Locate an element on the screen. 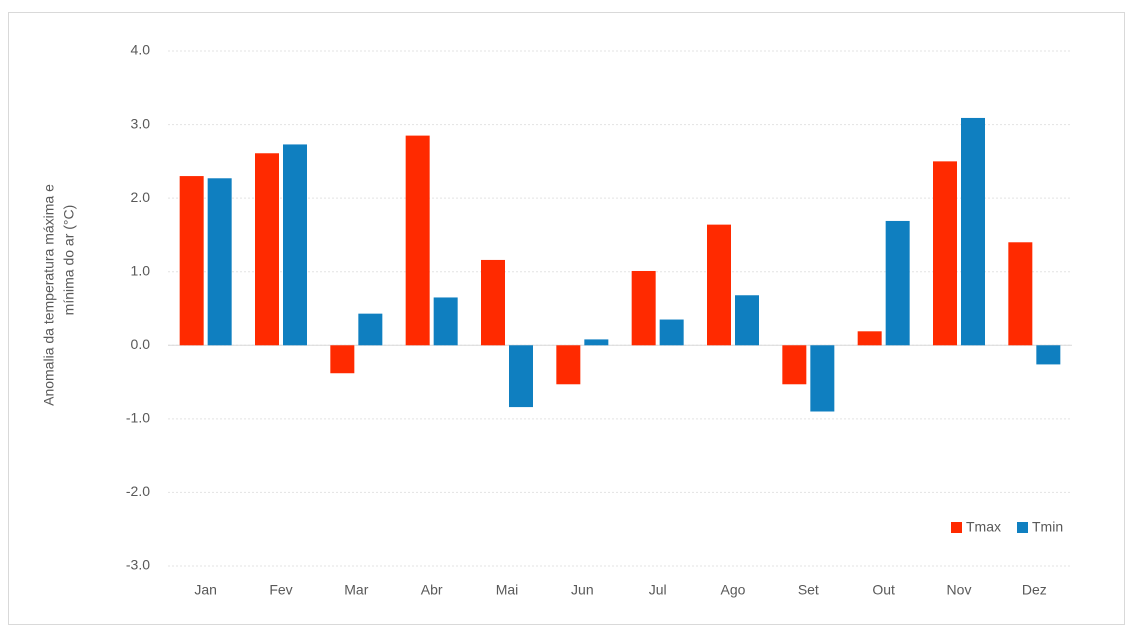 This screenshot has height=626, width=1126. y-axis-label: mínima do ar (°C) is located at coordinates (69, 260).